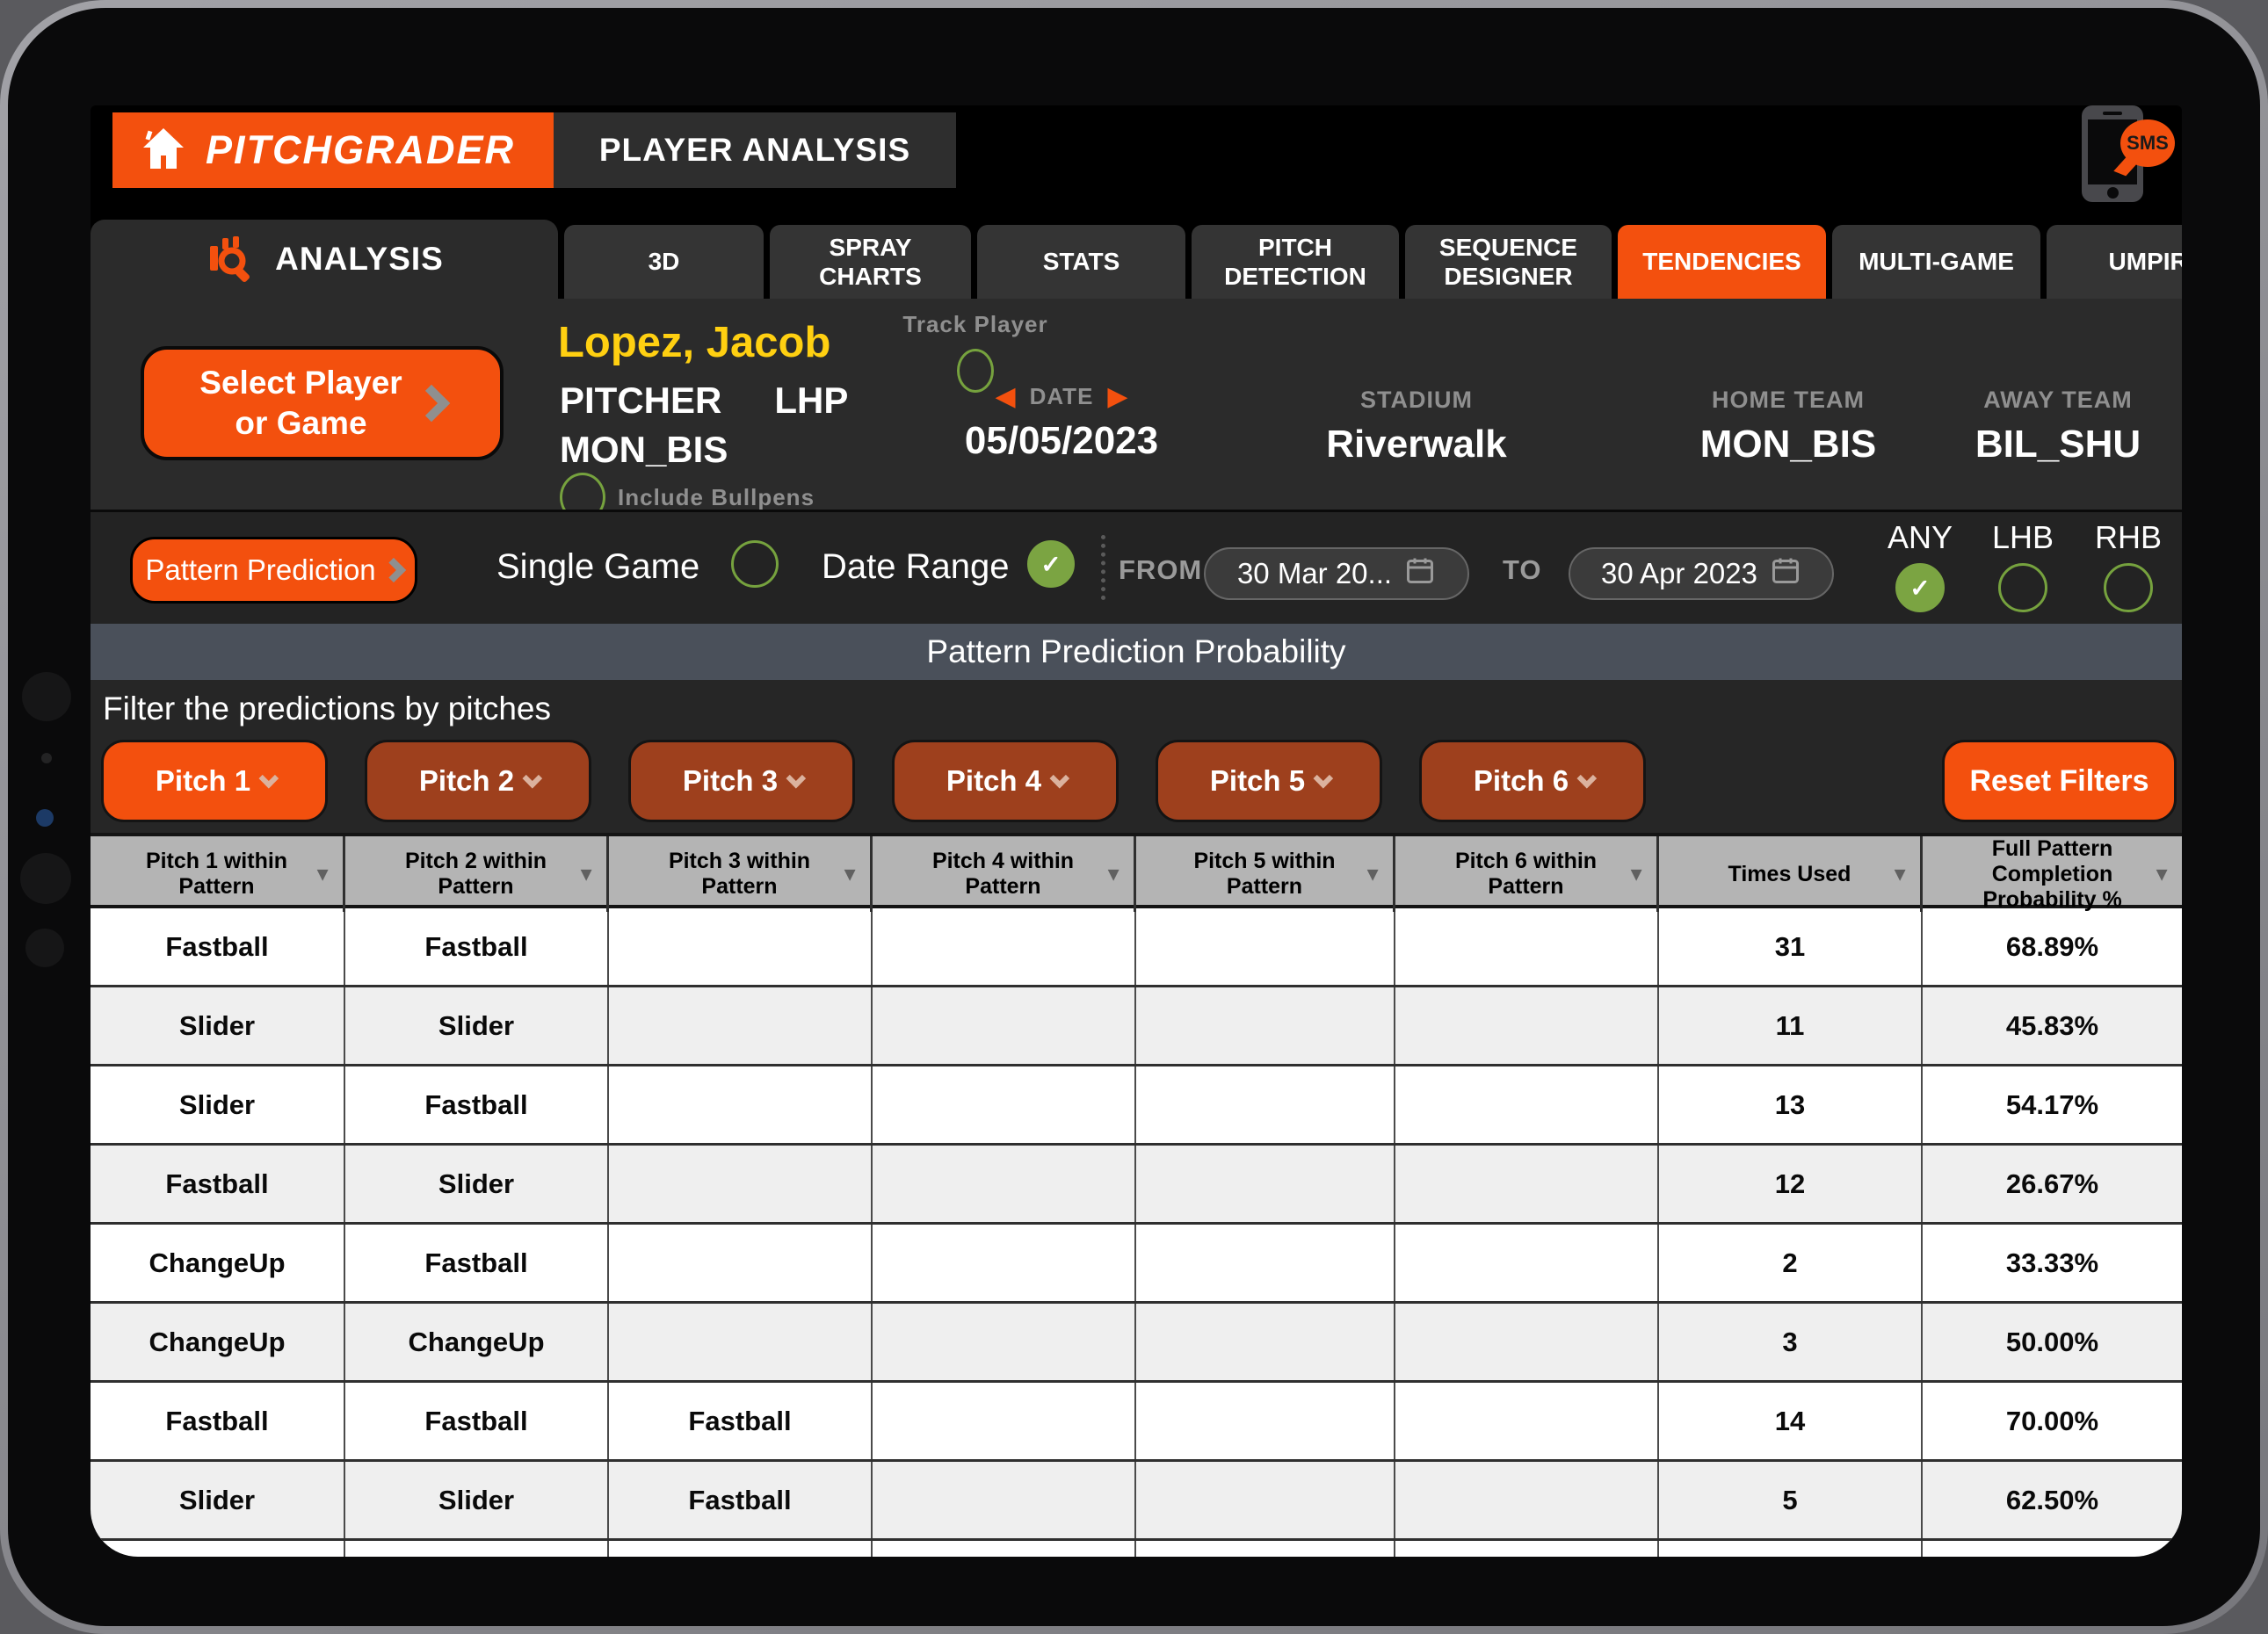  I want to click on handedness-rhb: RHB, so click(2128, 565).